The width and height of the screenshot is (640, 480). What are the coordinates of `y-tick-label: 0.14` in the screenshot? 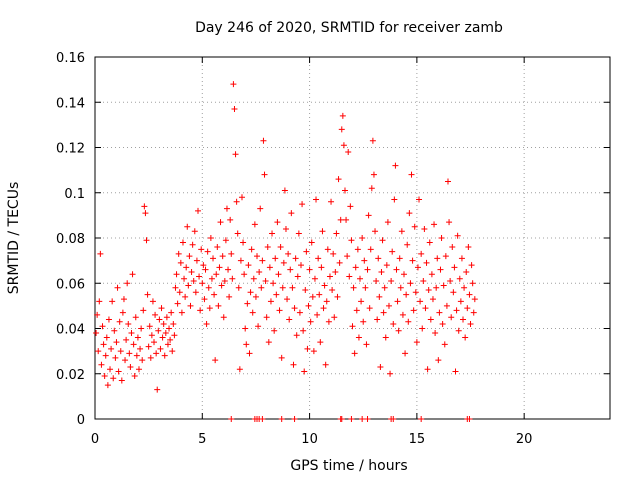 It's located at (70, 103).